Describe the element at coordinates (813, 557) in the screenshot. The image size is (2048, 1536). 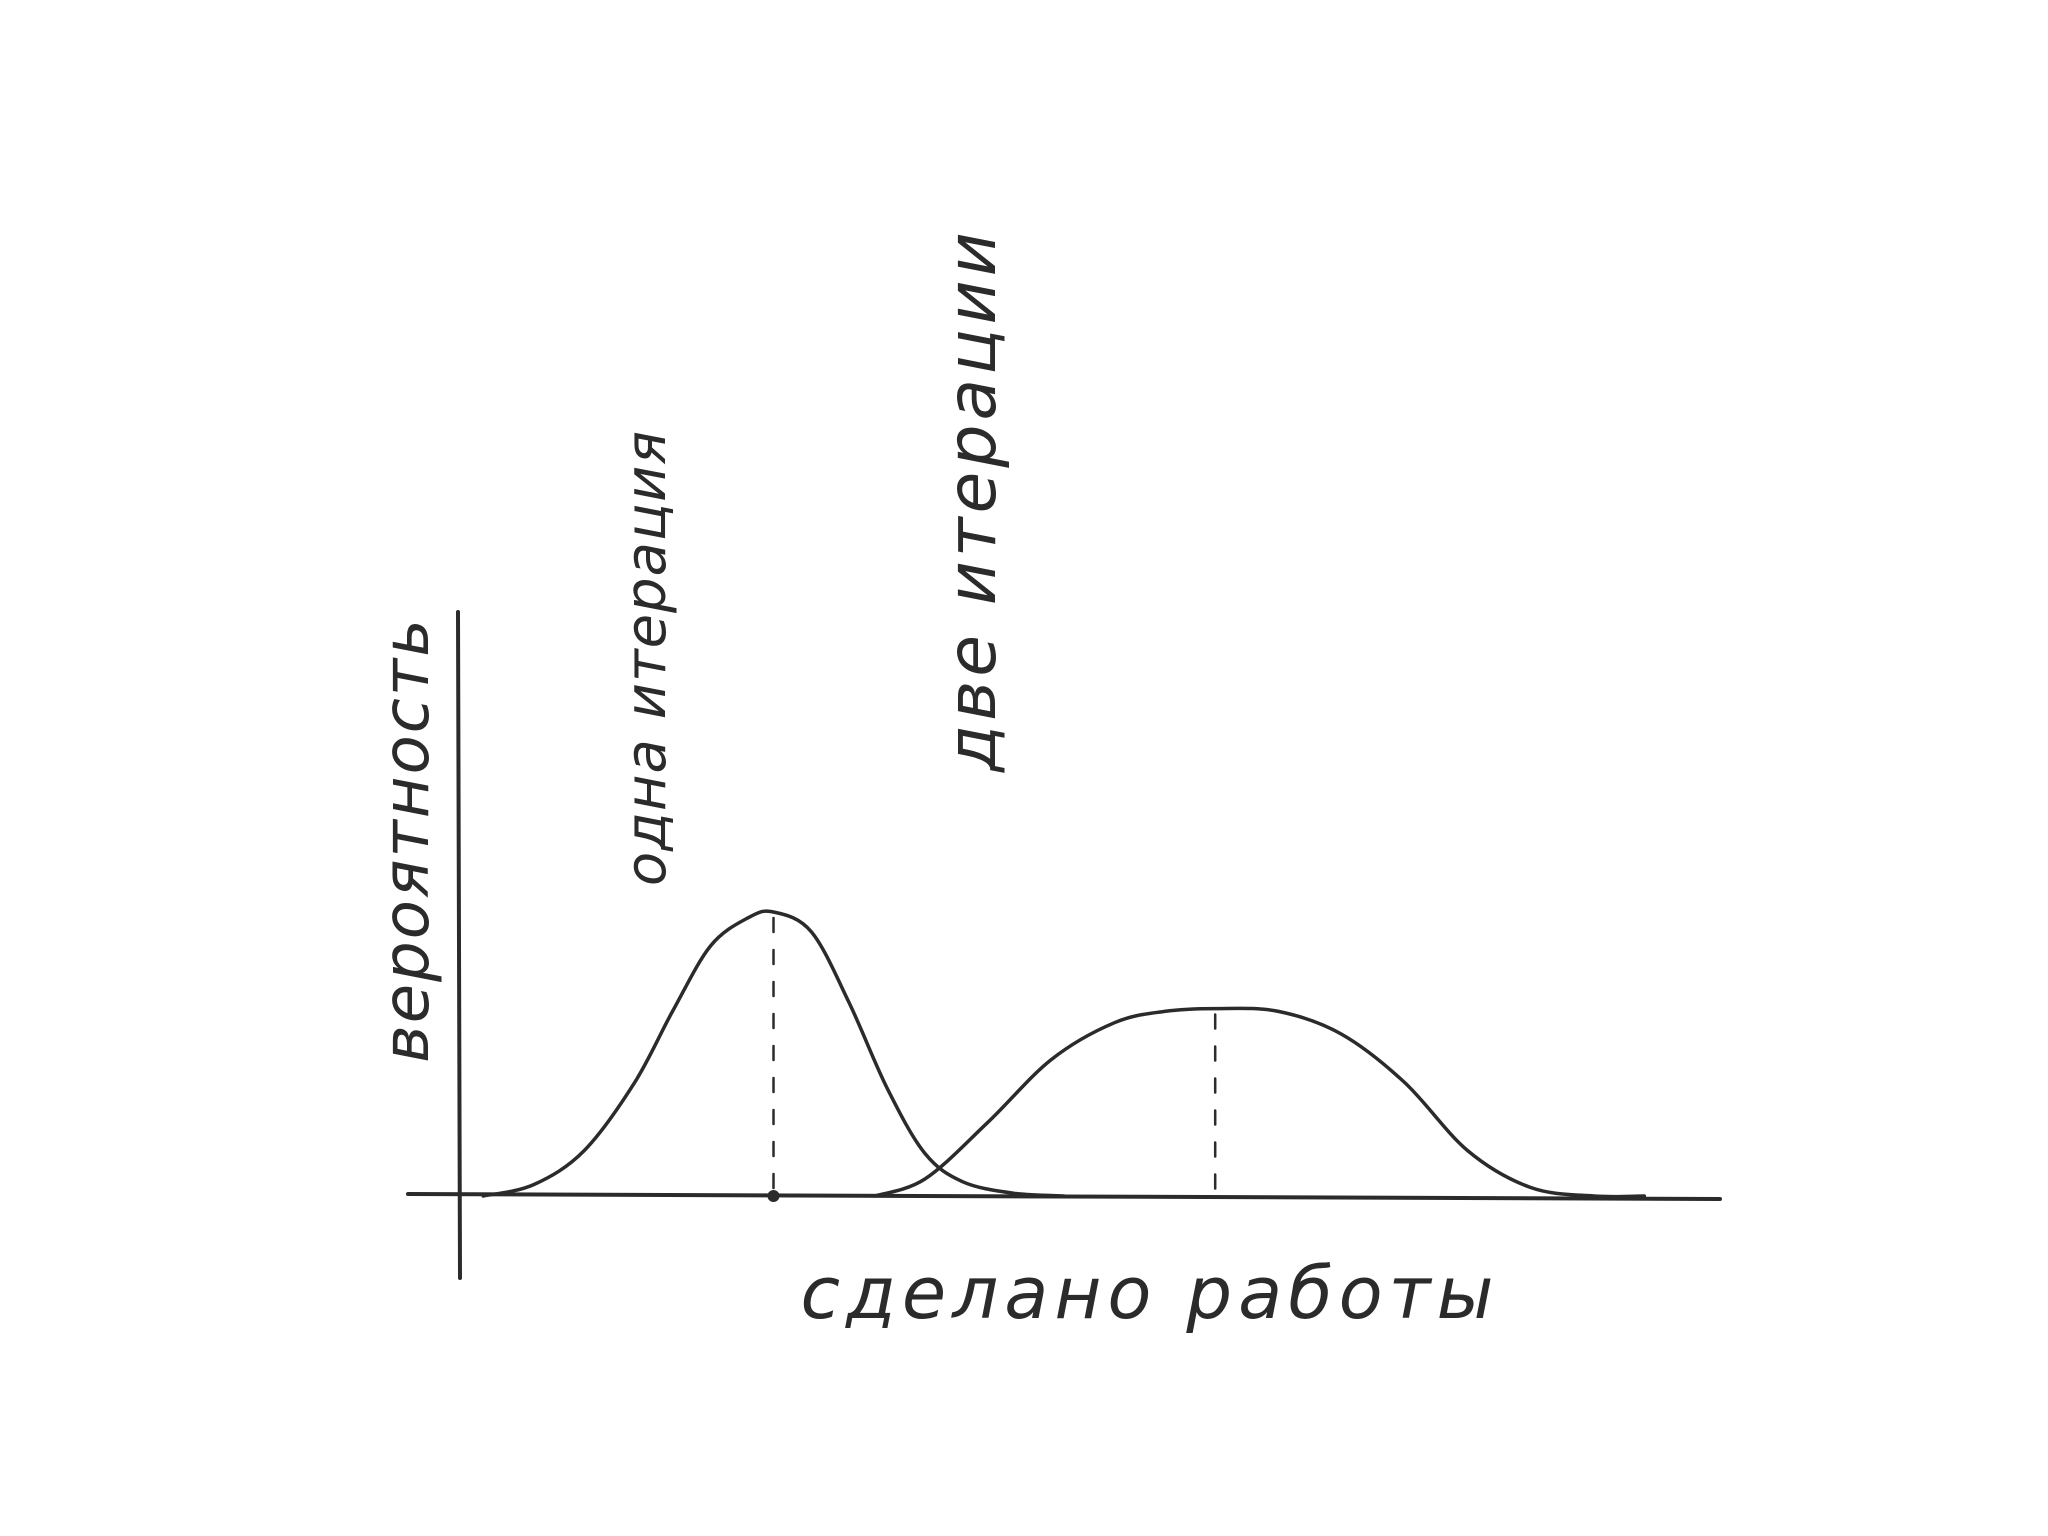
I see `series-labels: одна итерация две итерации` at that location.